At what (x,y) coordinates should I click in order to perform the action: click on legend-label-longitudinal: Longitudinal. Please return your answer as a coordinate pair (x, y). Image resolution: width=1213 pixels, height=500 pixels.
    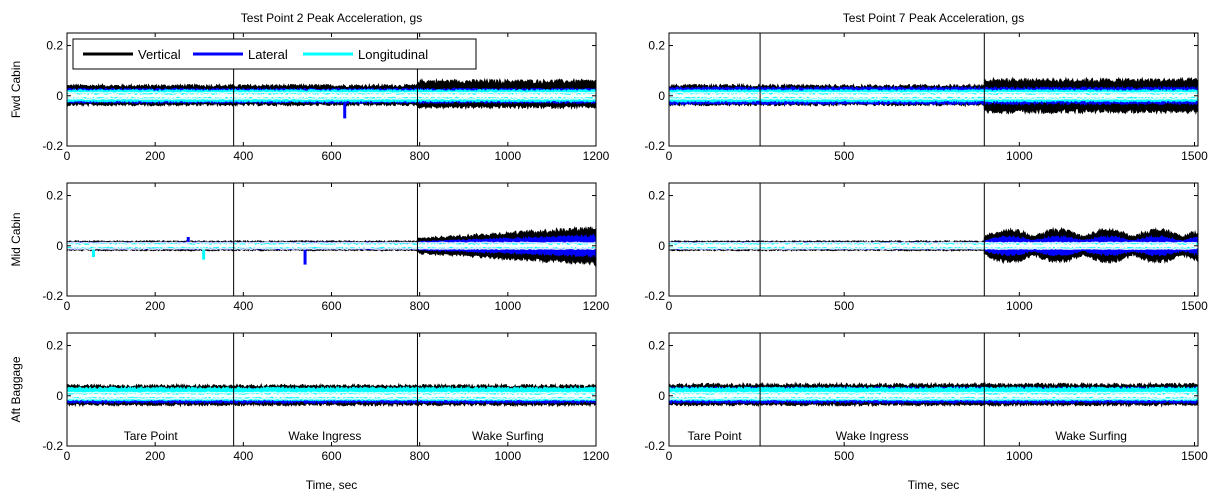
    Looking at the image, I should click on (393, 54).